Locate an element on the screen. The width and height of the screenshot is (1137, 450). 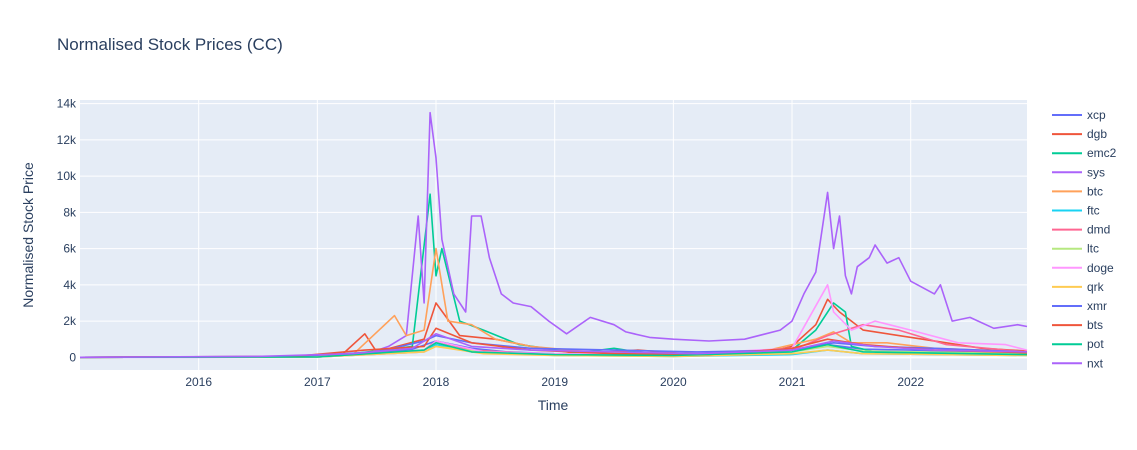
x-tick-label: 2022 is located at coordinates (910, 382).